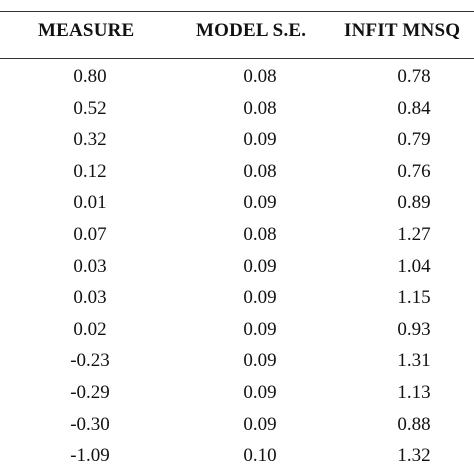  I want to click on table-header-row: MEASURE MODEL S.E. INFIT MNSQ, so click(237, 34).